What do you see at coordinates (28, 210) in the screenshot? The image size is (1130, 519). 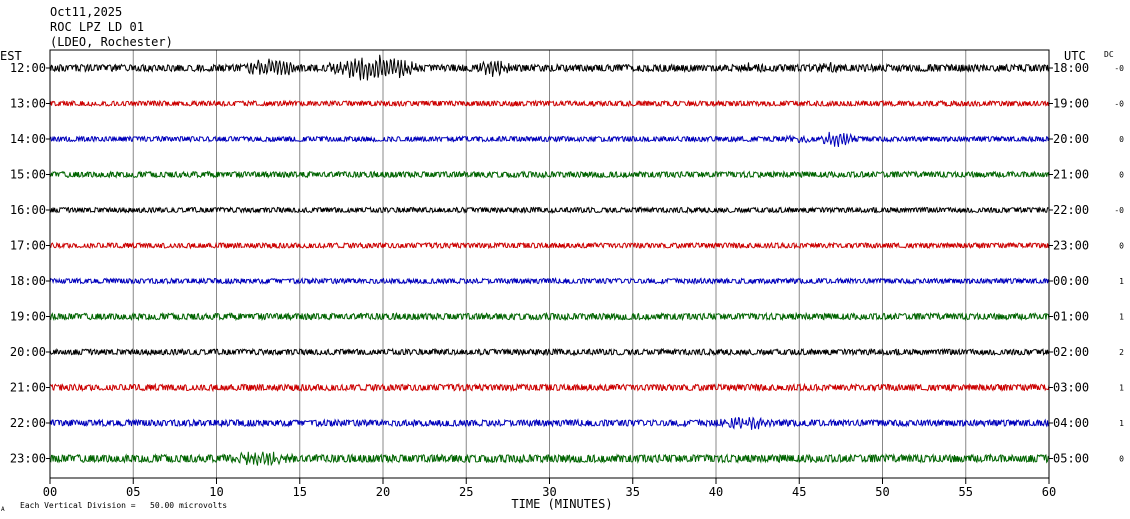 I see `est-time-label: 16:00` at bounding box center [28, 210].